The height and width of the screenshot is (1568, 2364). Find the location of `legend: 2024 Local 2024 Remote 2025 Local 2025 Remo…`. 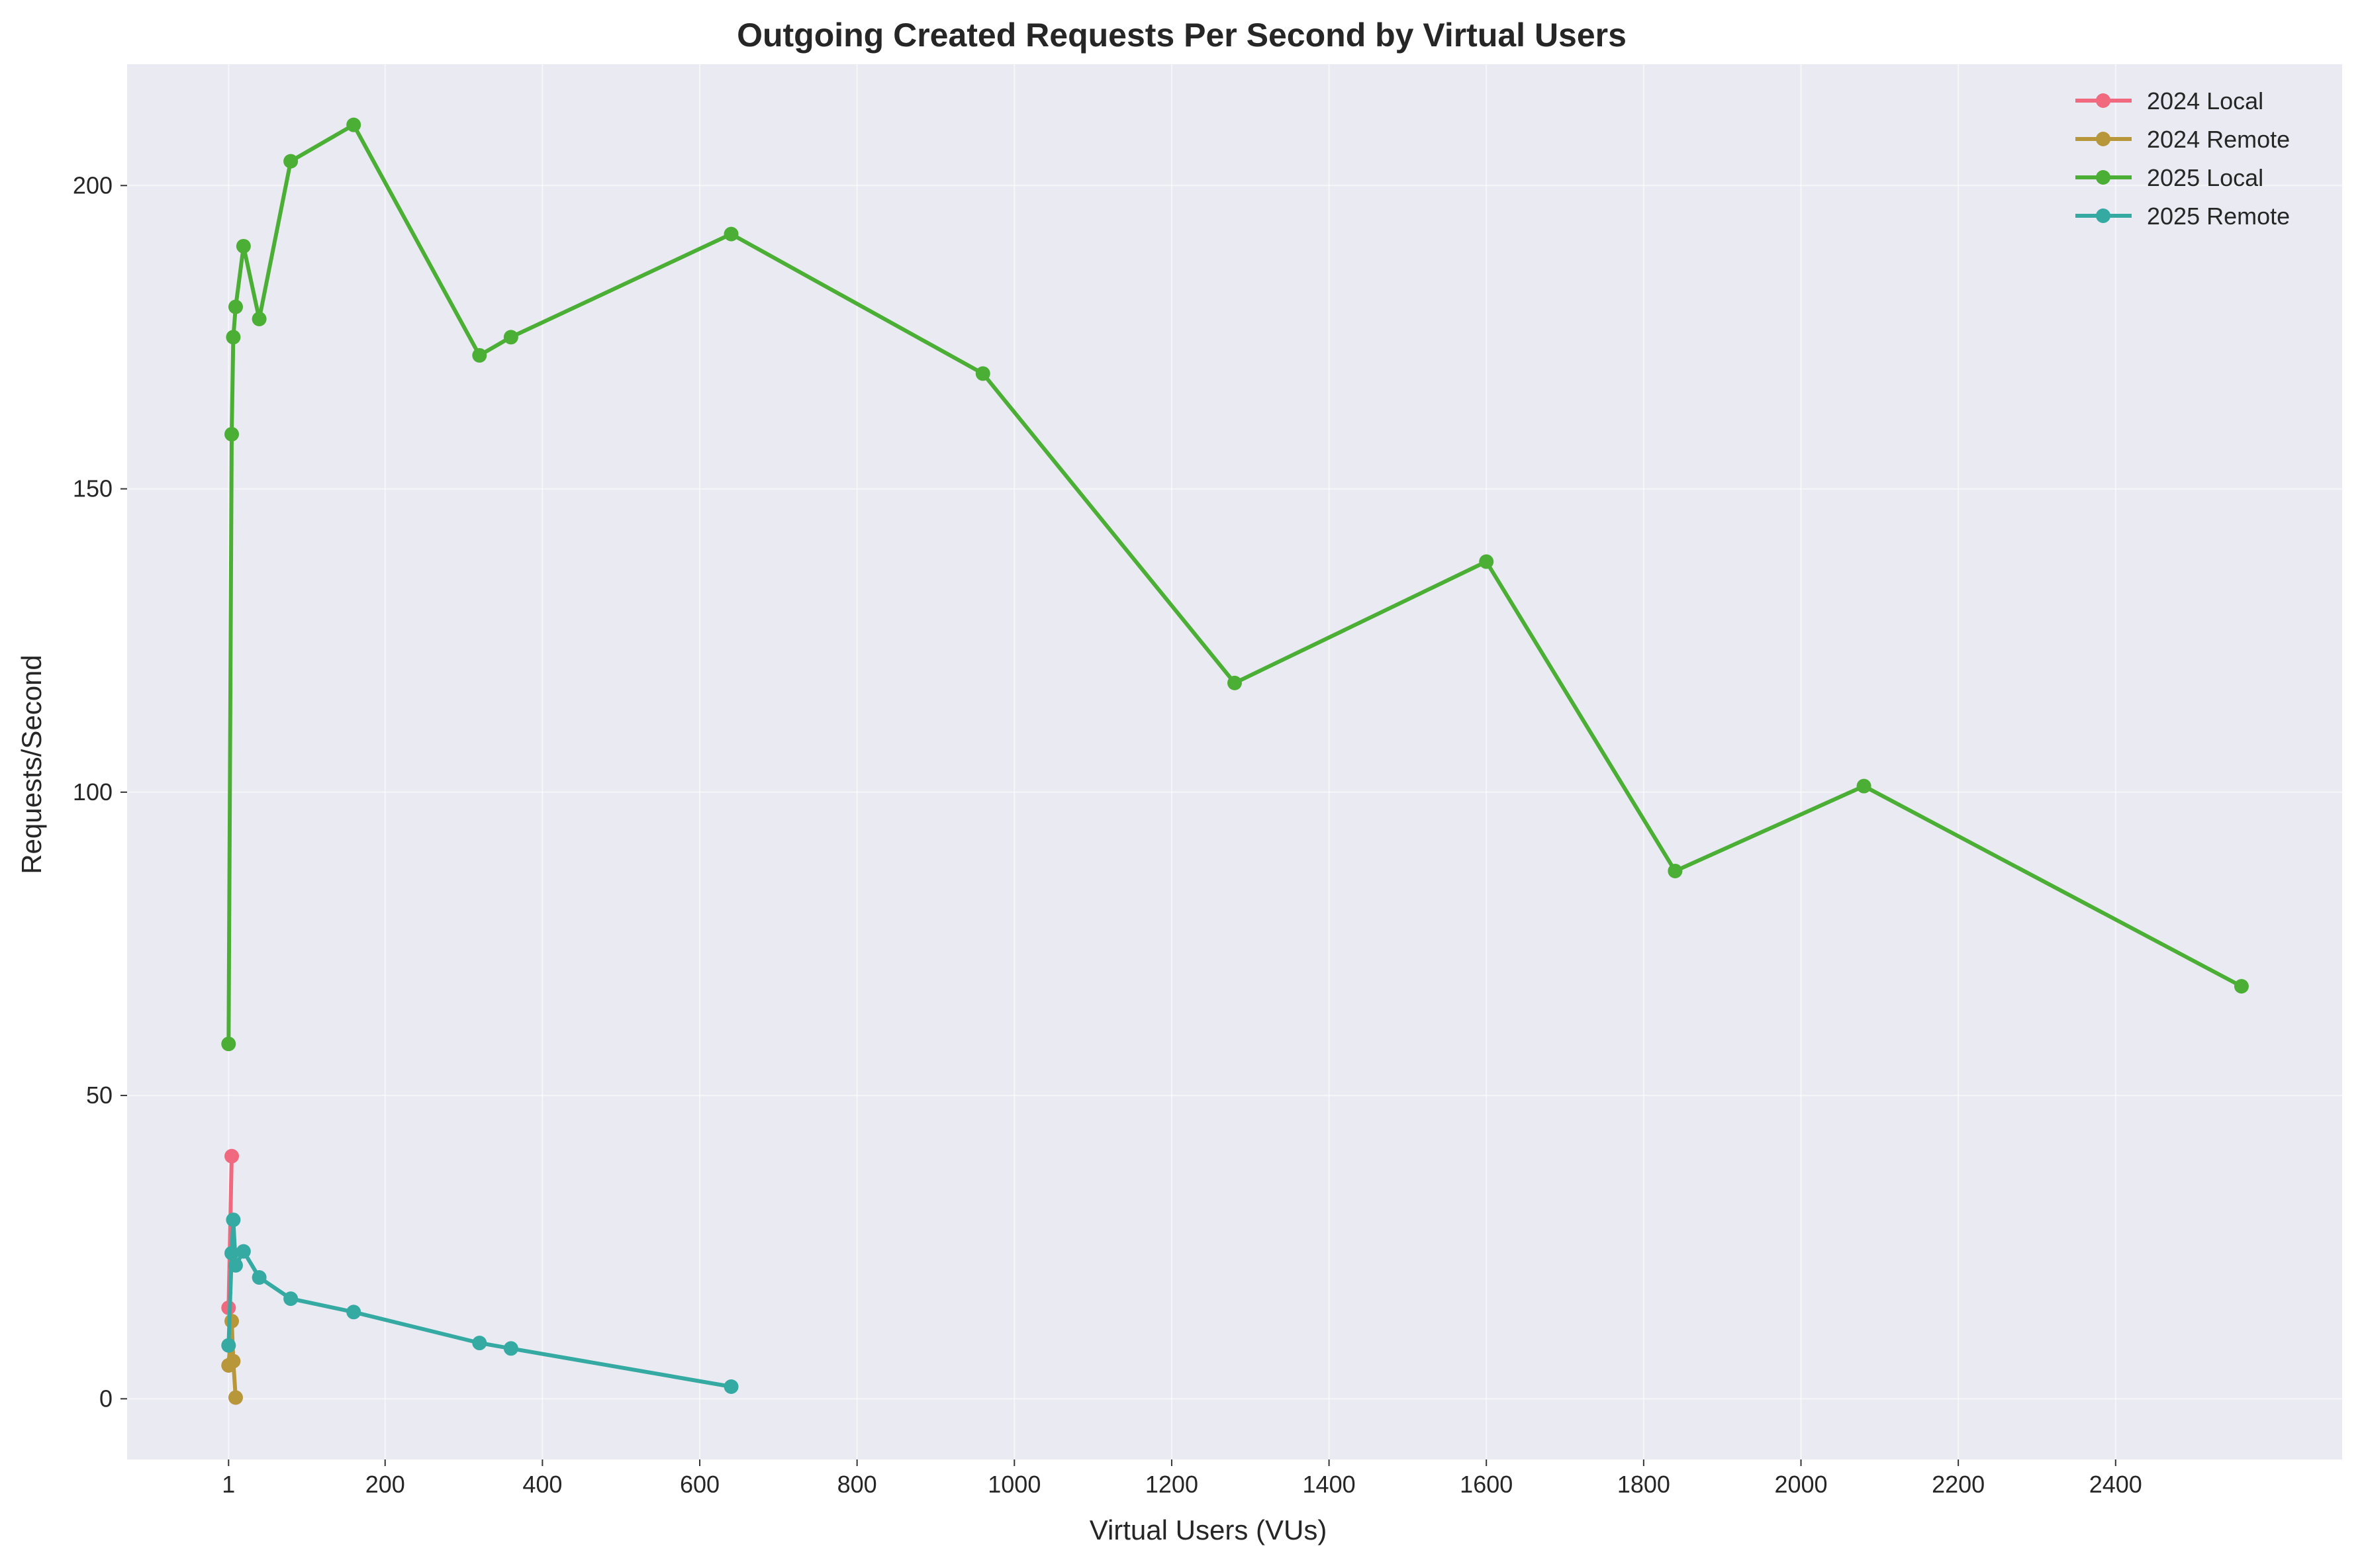

legend: 2024 Local 2024 Remote 2025 Local 2025 Remo… is located at coordinates (2182, 158).